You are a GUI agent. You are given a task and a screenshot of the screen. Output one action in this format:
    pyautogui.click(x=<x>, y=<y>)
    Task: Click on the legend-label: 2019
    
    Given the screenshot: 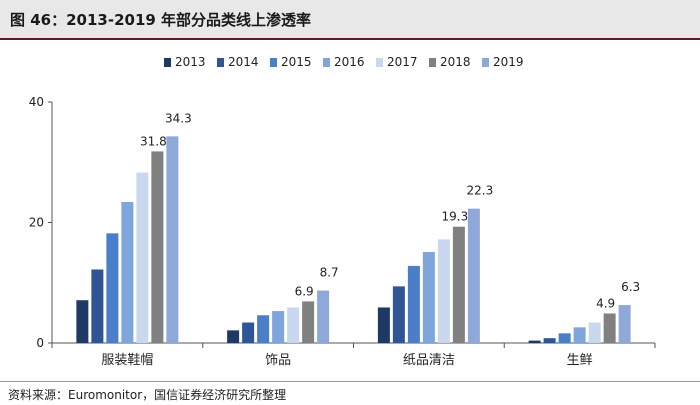 What is the action you would take?
    pyautogui.click(x=508, y=62)
    